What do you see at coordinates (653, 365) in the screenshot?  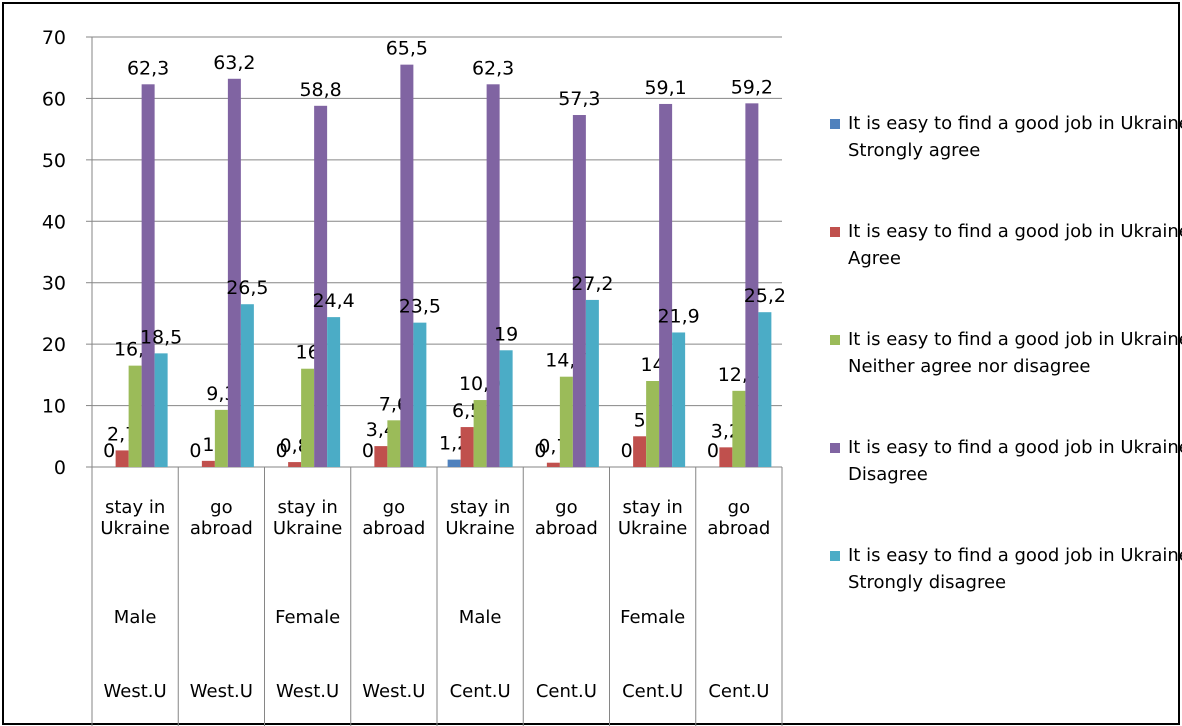 I see `data-label: 14` at bounding box center [653, 365].